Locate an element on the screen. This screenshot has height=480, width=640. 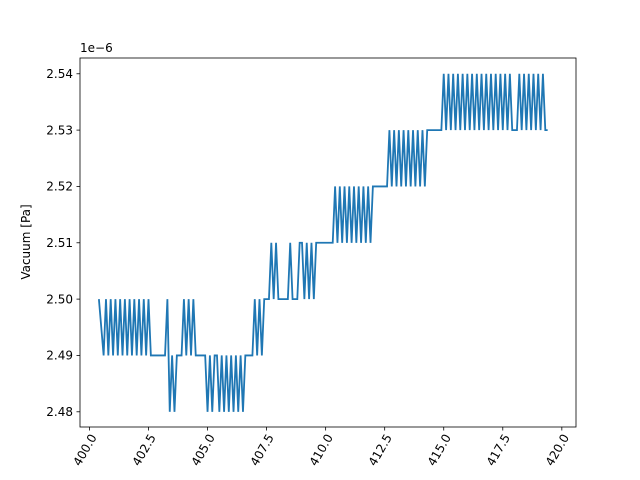
y-tick-label: 2.54 is located at coordinates (59, 74).